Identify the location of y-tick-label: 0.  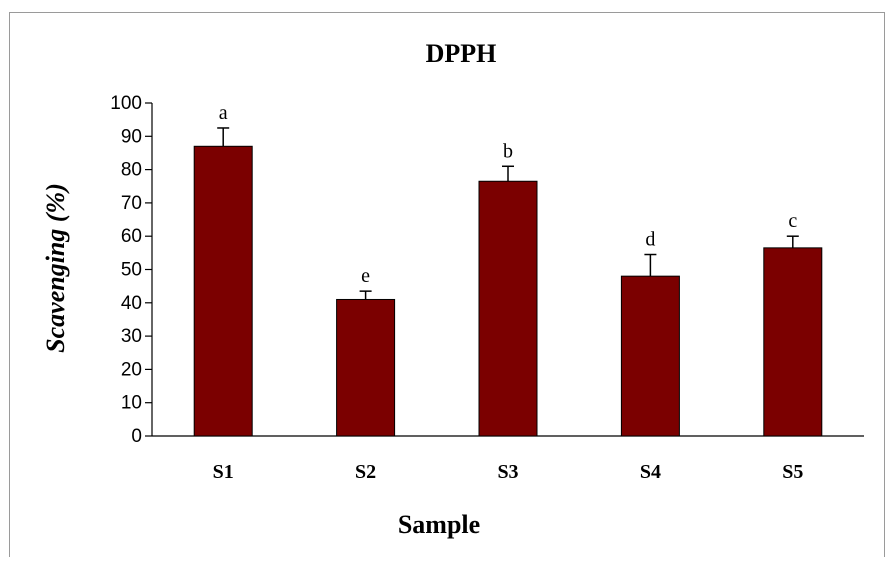
(136, 436).